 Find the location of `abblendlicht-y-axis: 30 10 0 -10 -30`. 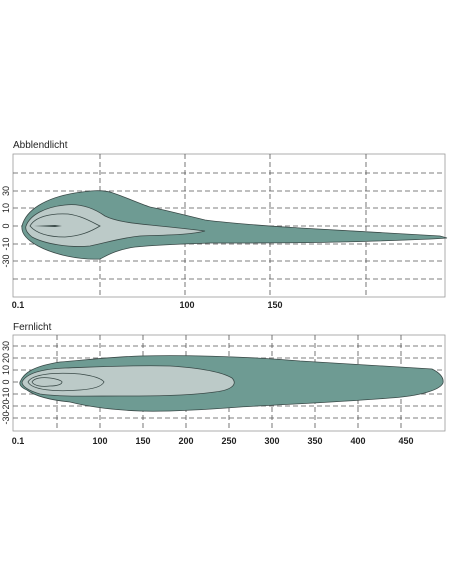

abblendlicht-y-axis: 30 10 0 -10 -30 is located at coordinates (6, 227).